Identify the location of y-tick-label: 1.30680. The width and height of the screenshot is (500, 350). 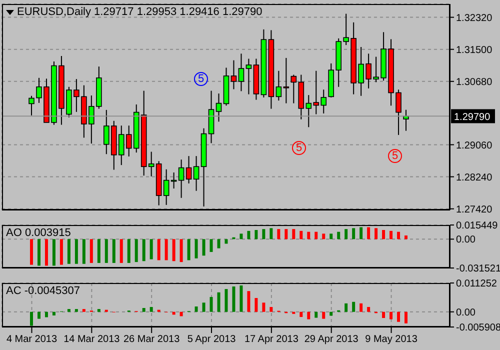
(474, 82).